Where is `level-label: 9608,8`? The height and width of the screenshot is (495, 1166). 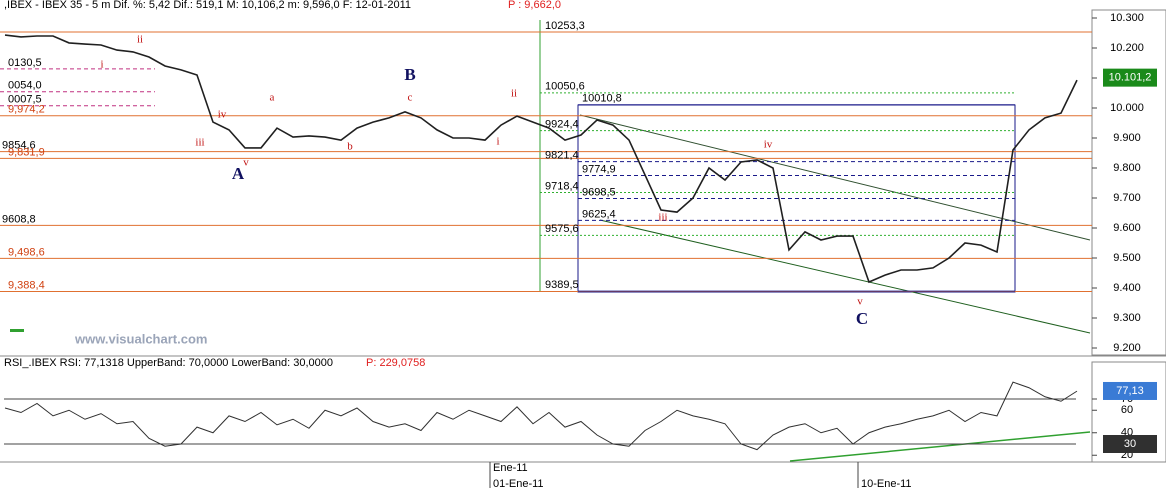 level-label: 9608,8 is located at coordinates (19, 219).